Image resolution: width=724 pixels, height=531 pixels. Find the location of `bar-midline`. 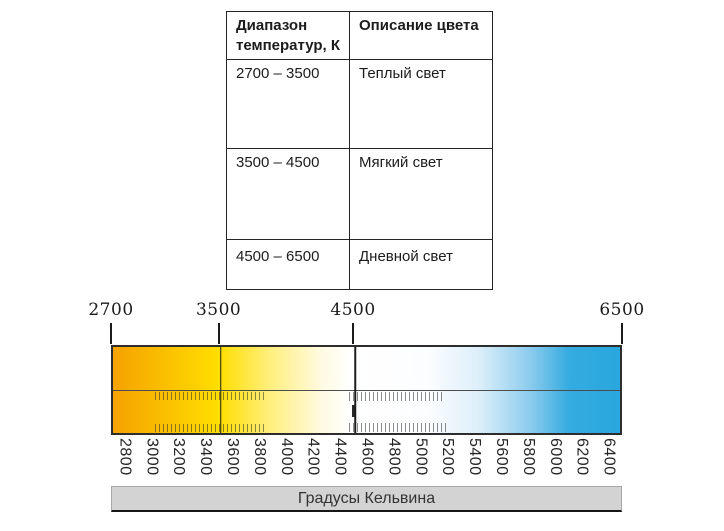

bar-midline is located at coordinates (366, 390).